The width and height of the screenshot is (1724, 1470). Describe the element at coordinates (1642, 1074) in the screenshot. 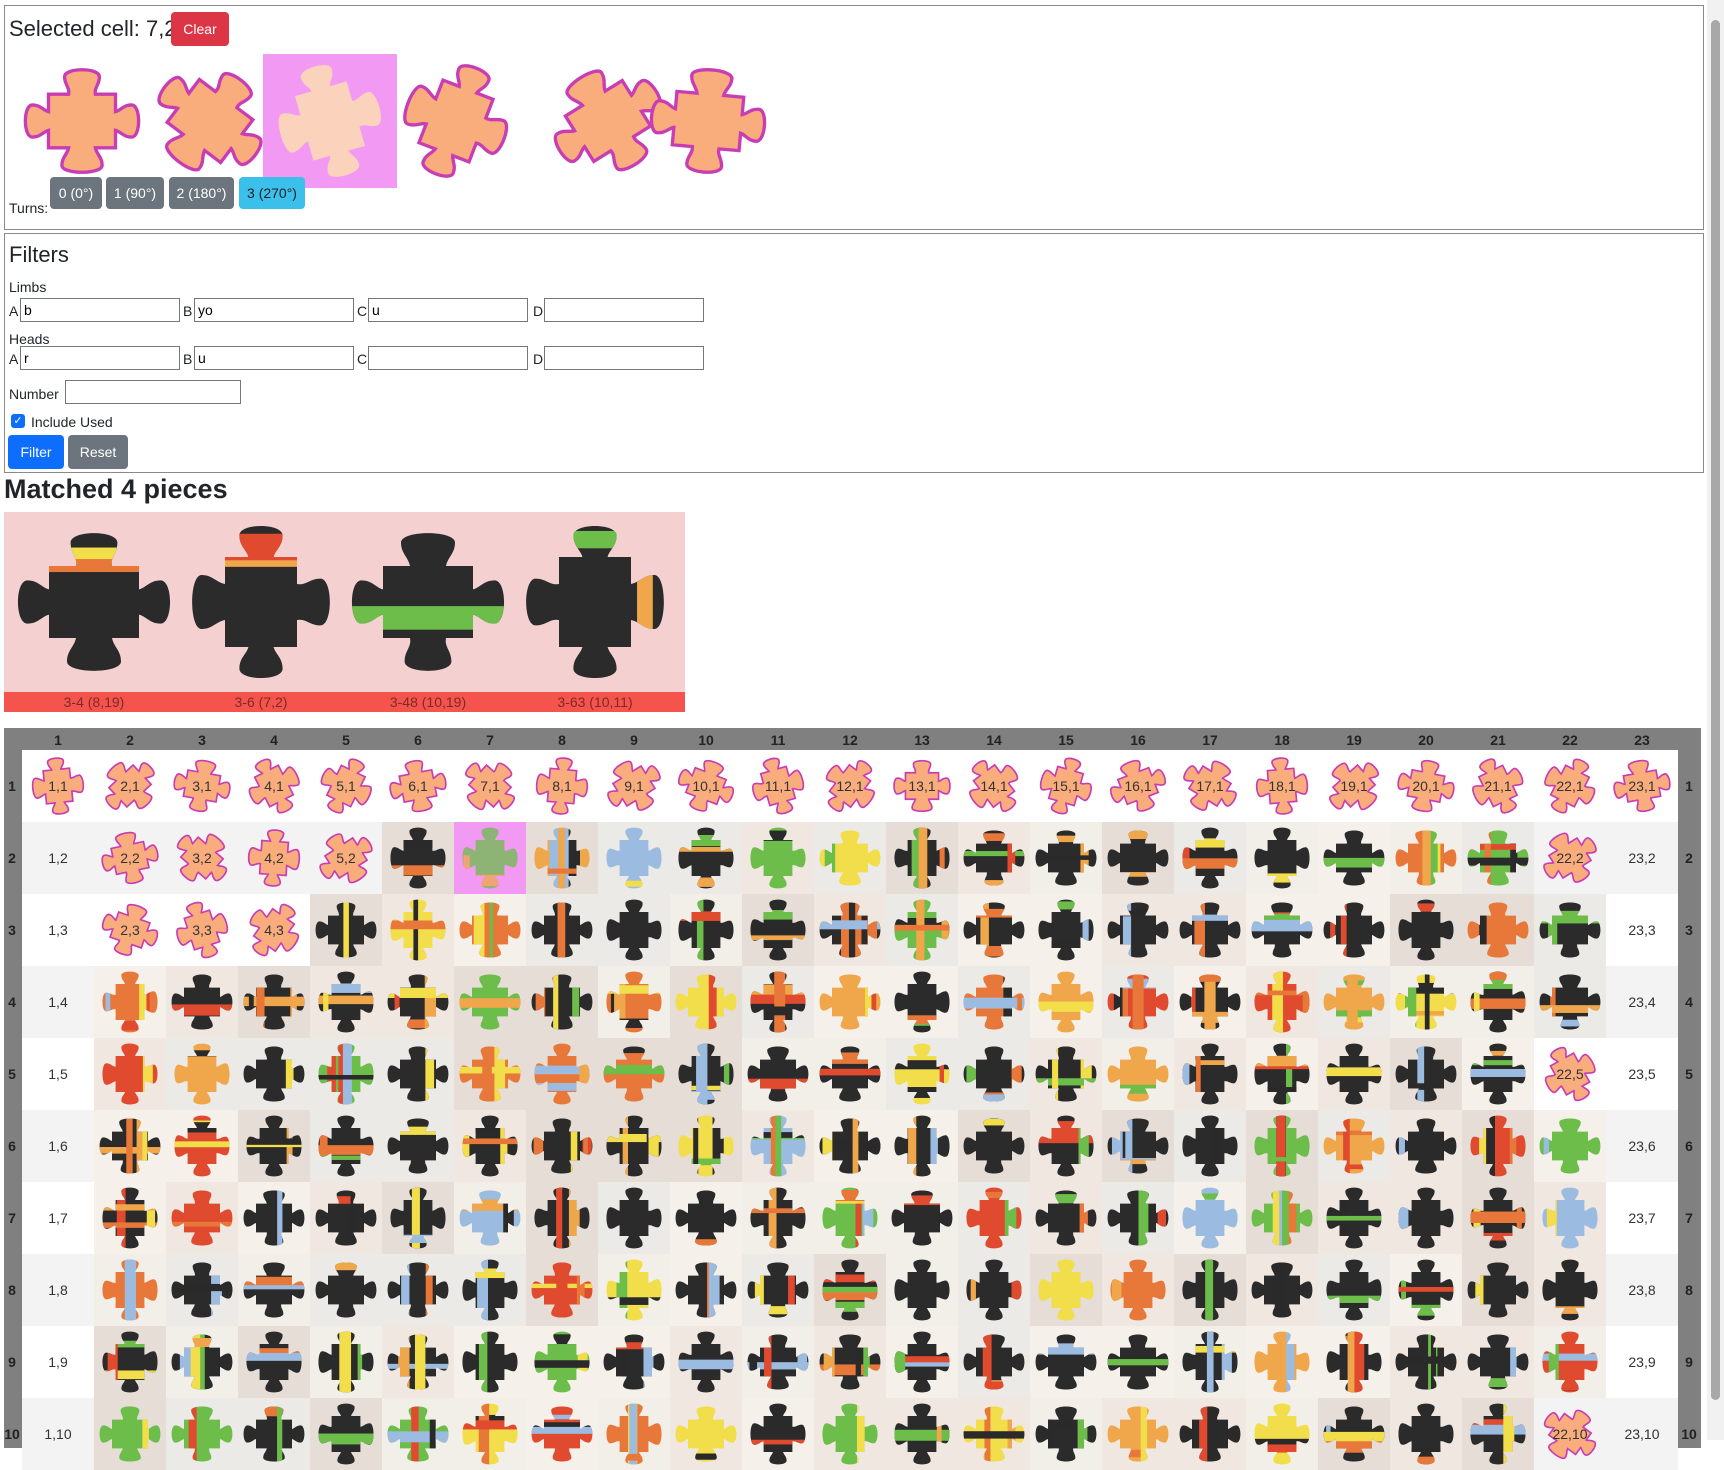

I see `board-cell: 23,5` at that location.